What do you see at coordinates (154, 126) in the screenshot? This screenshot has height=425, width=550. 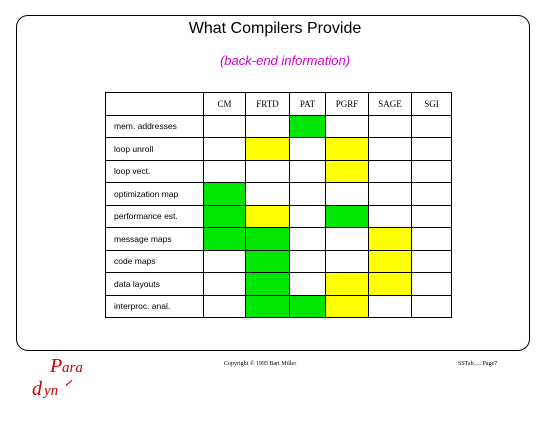 I see `row-label: mem. addresses` at bounding box center [154, 126].